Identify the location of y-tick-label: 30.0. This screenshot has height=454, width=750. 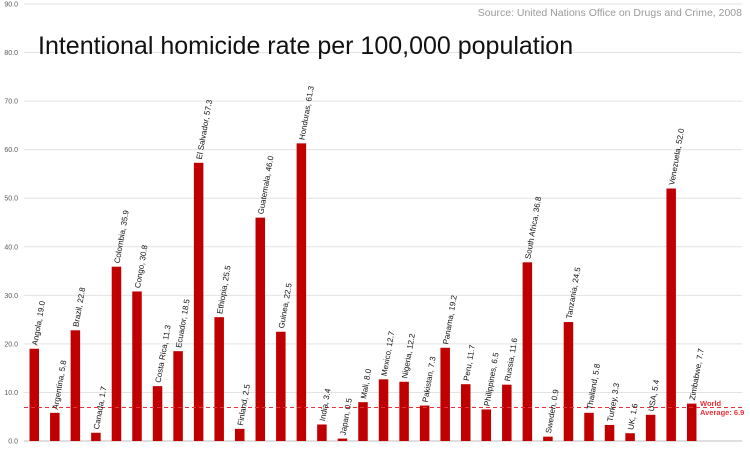
(11, 296).